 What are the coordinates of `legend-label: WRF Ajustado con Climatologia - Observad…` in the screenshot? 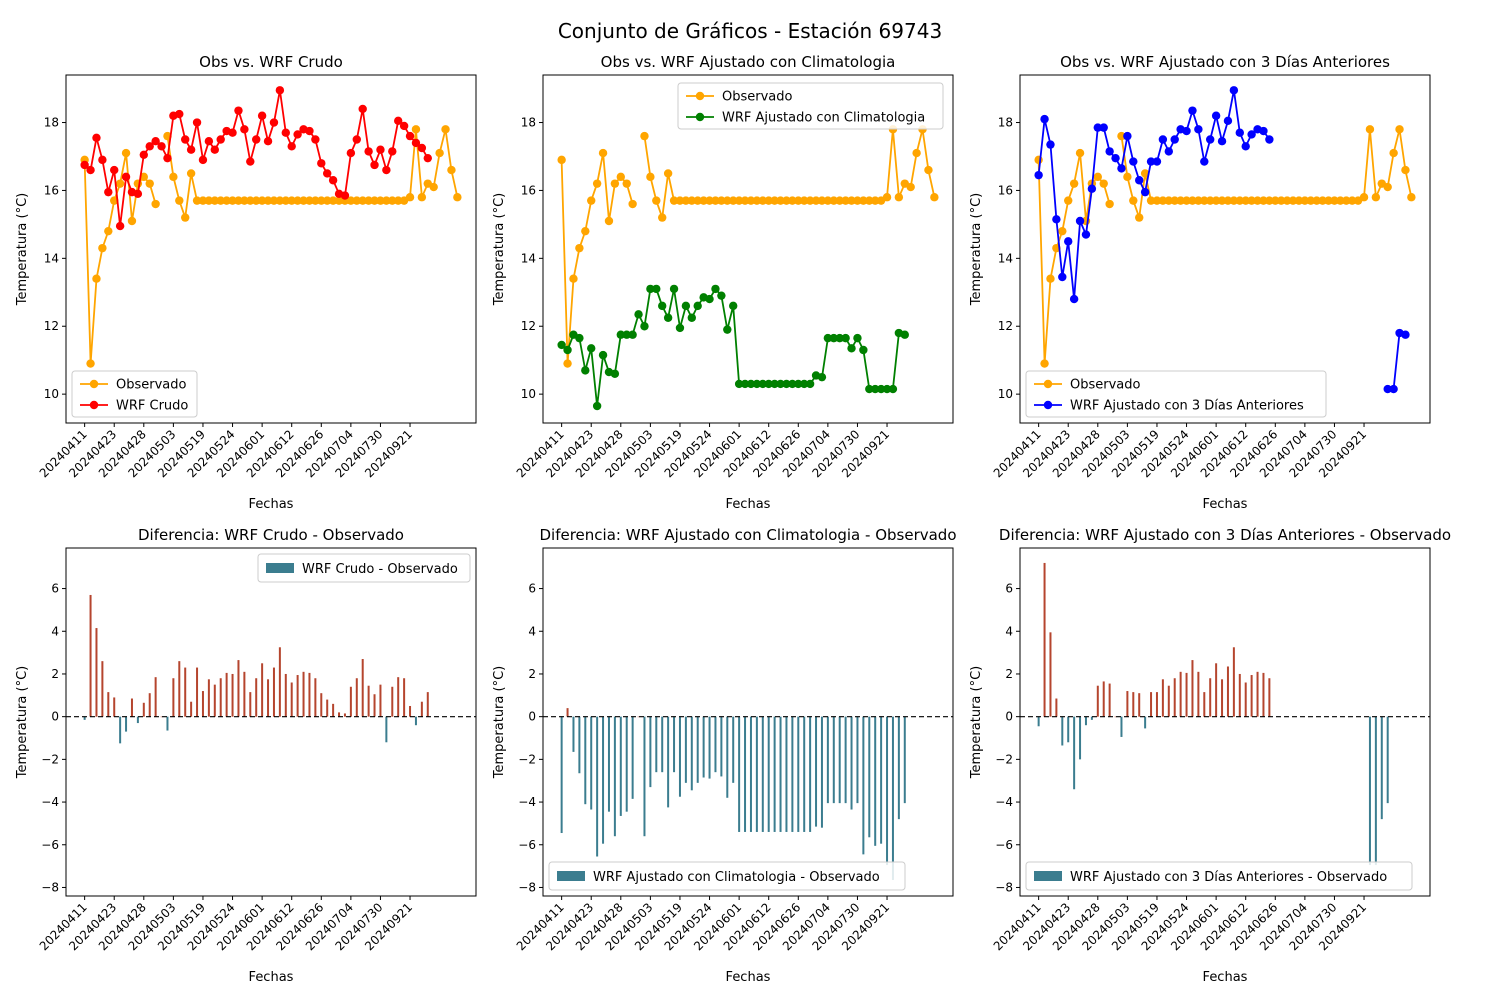 It's located at (736, 877).